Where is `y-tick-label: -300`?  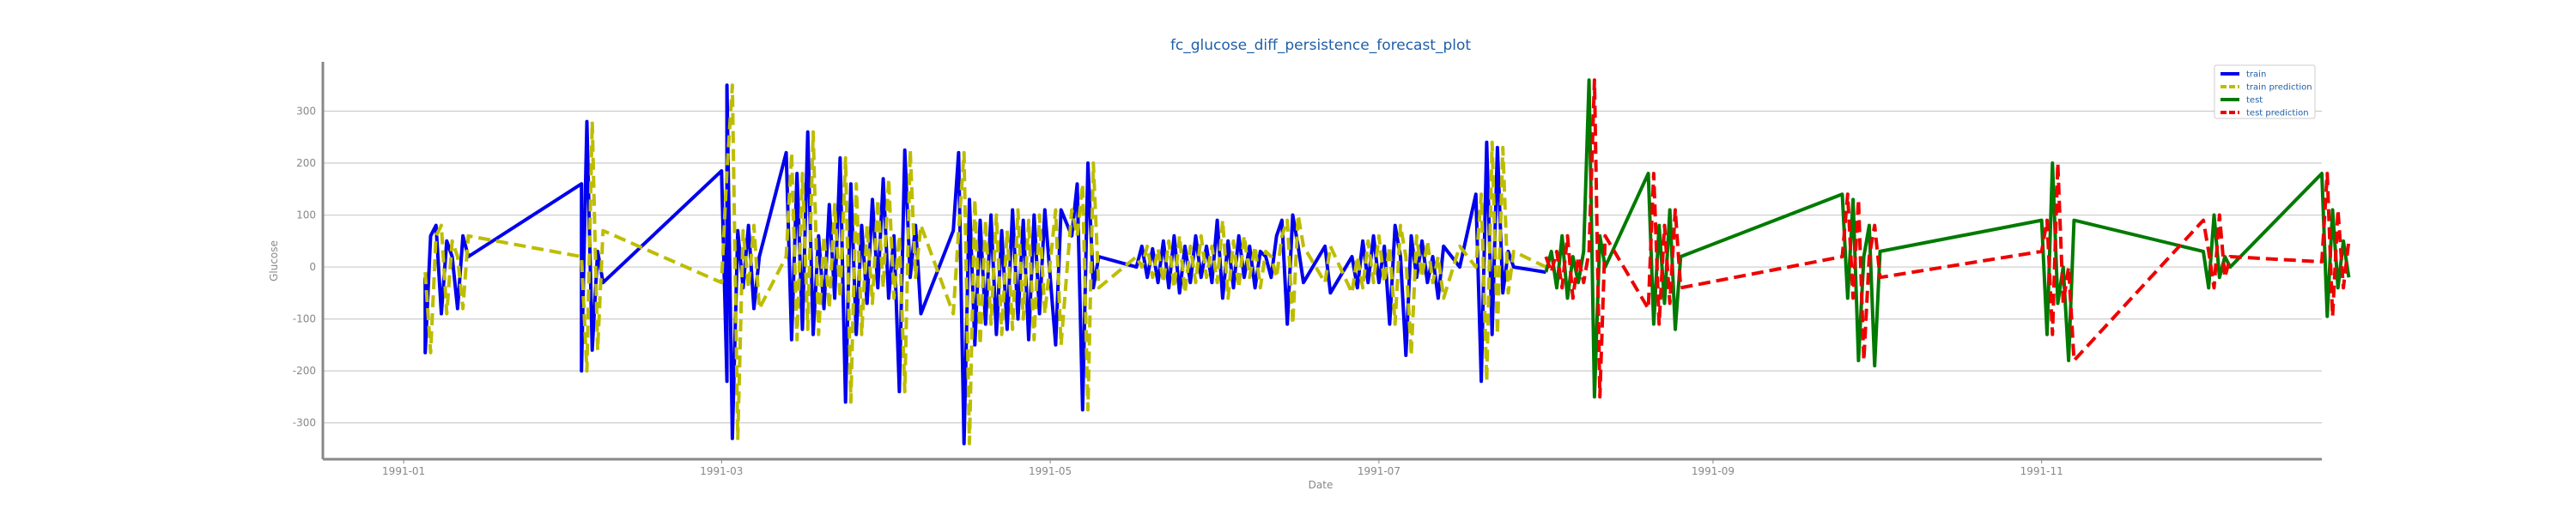
y-tick-label: -300 is located at coordinates (304, 423).